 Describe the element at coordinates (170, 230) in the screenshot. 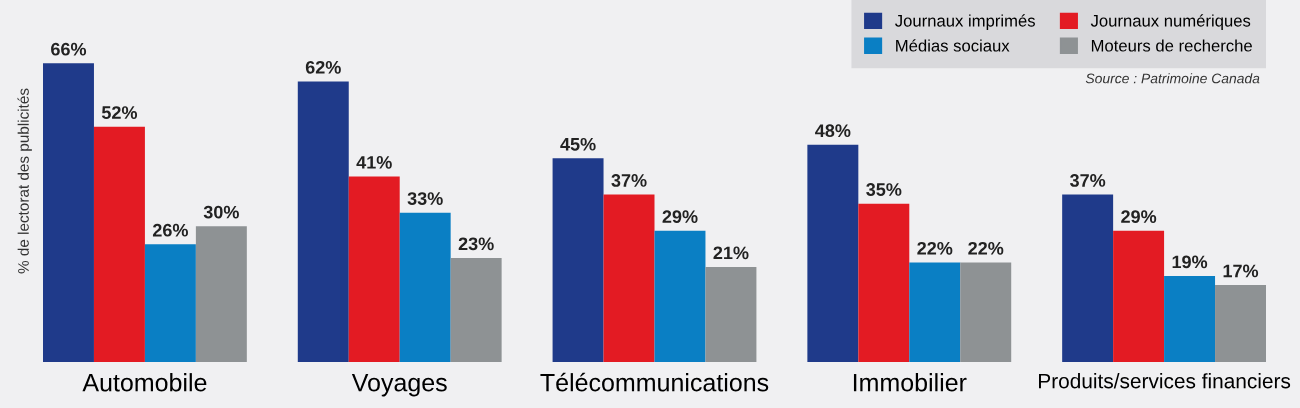

I see `data-label: 26%` at that location.